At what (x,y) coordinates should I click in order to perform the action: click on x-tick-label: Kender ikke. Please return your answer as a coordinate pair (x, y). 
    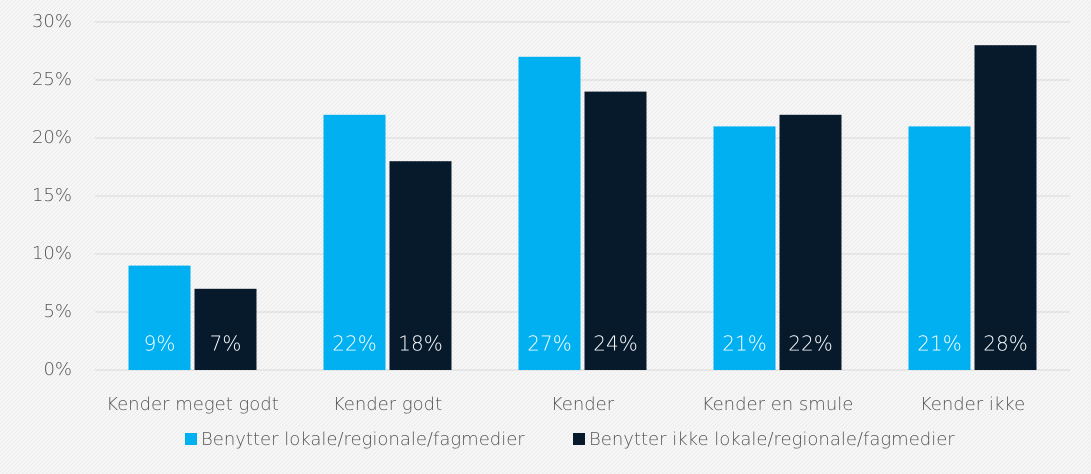
    Looking at the image, I should click on (972, 404).